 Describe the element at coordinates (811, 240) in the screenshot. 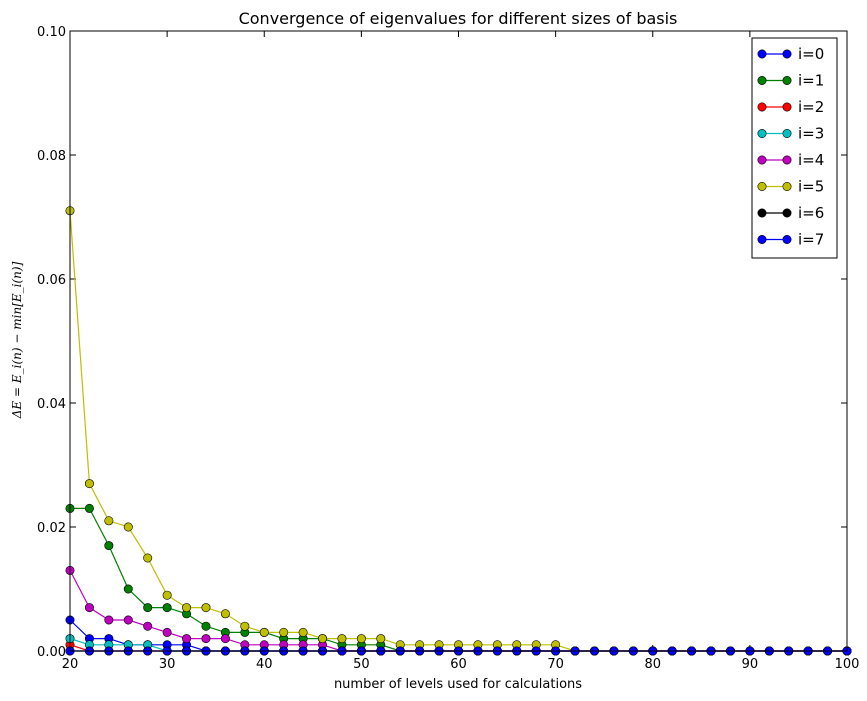

I see `legend-label: i=7` at that location.